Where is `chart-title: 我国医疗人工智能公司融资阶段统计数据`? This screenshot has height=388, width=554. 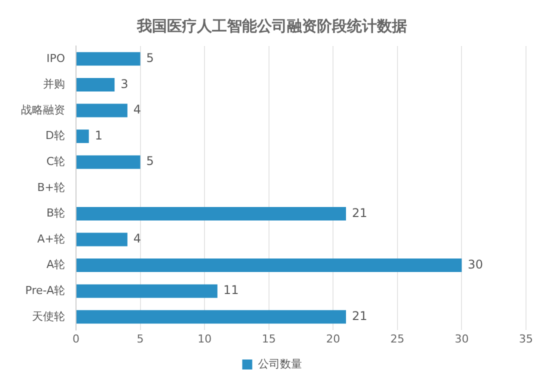 chart-title: 我国医疗人工智能公司融资阶段统计数据 is located at coordinates (271, 25).